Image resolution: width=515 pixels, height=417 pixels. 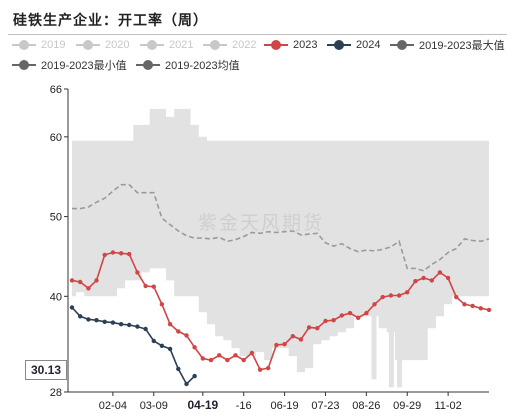 I want to click on legend-label-2022: 2022, so click(x=244, y=45).